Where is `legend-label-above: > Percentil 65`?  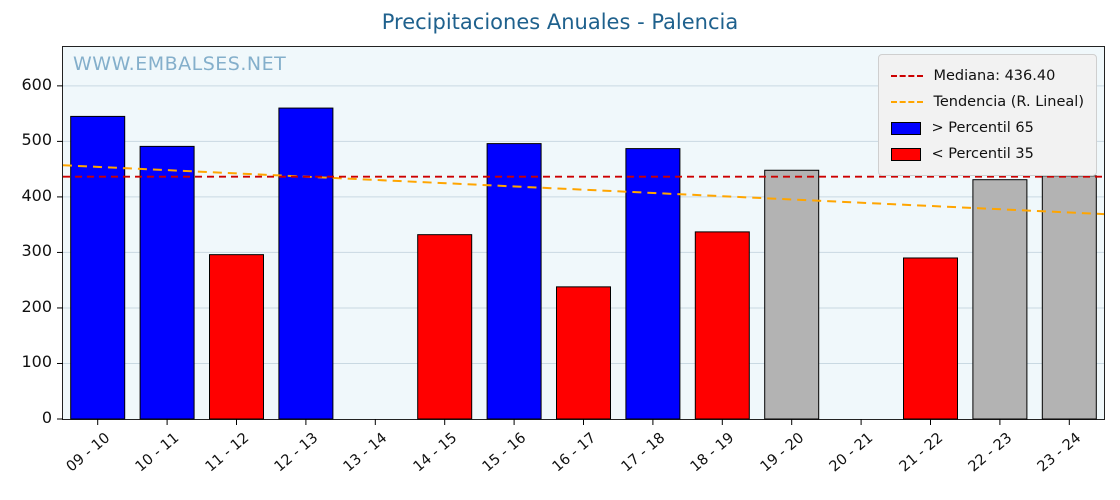 legend-label-above: > Percentil 65 is located at coordinates (982, 128).